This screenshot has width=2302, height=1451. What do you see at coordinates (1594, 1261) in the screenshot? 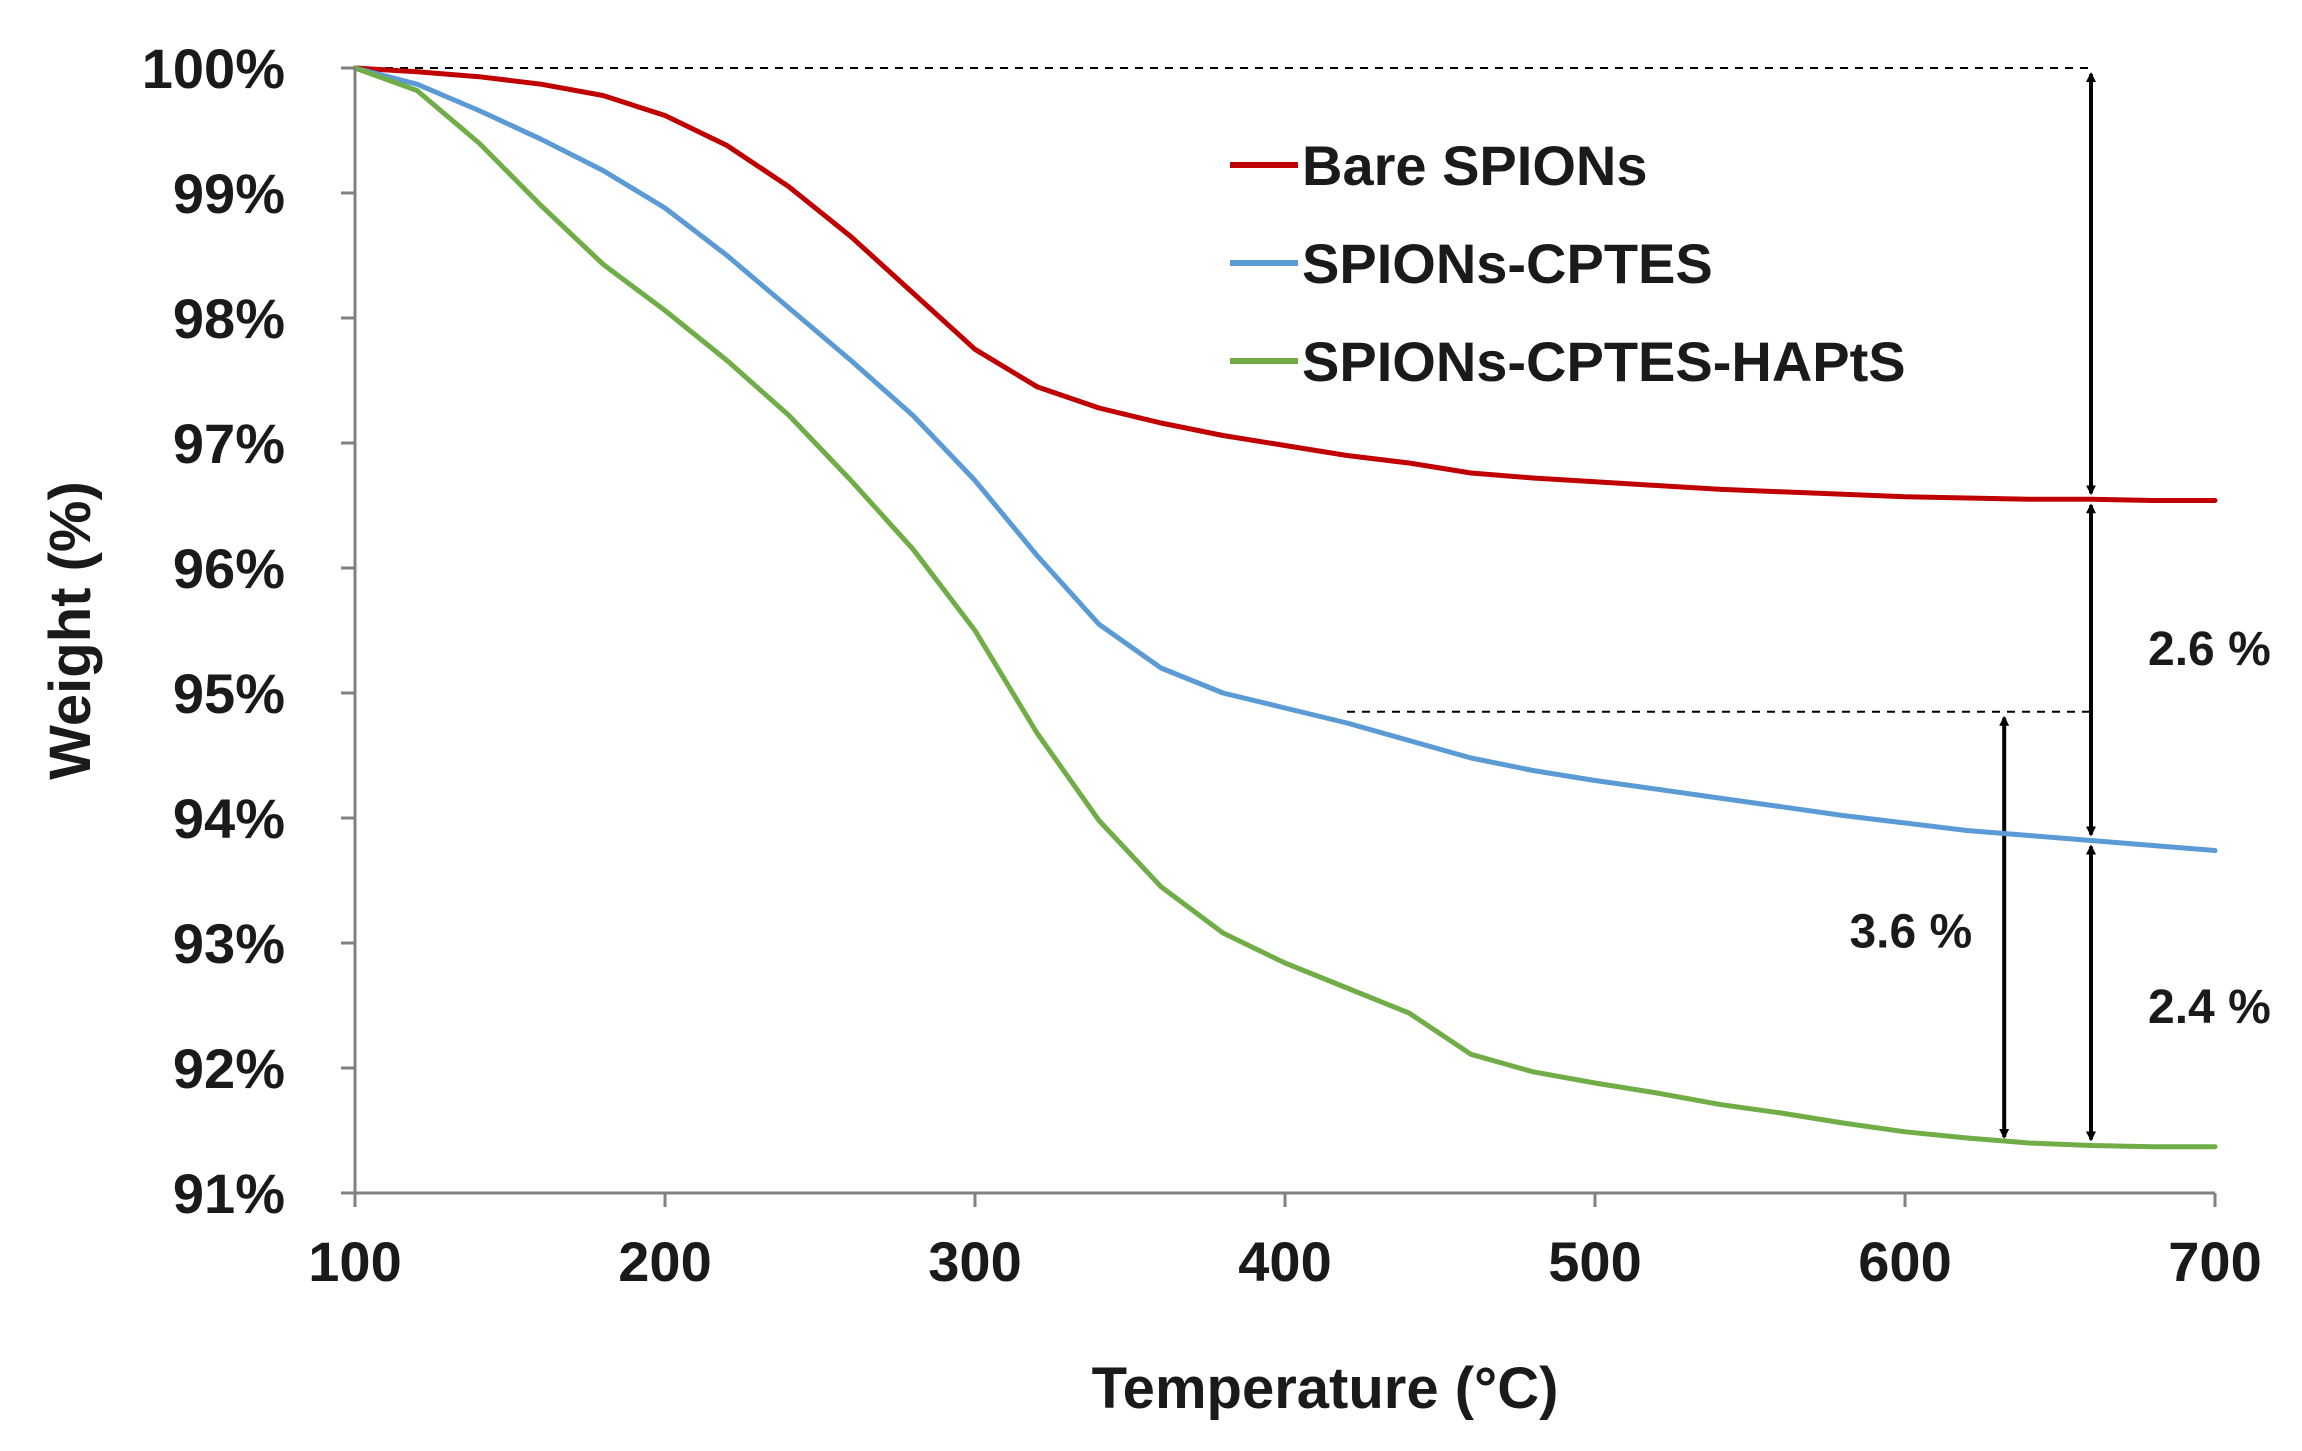
I see `x-tick-label: 500` at bounding box center [1594, 1261].